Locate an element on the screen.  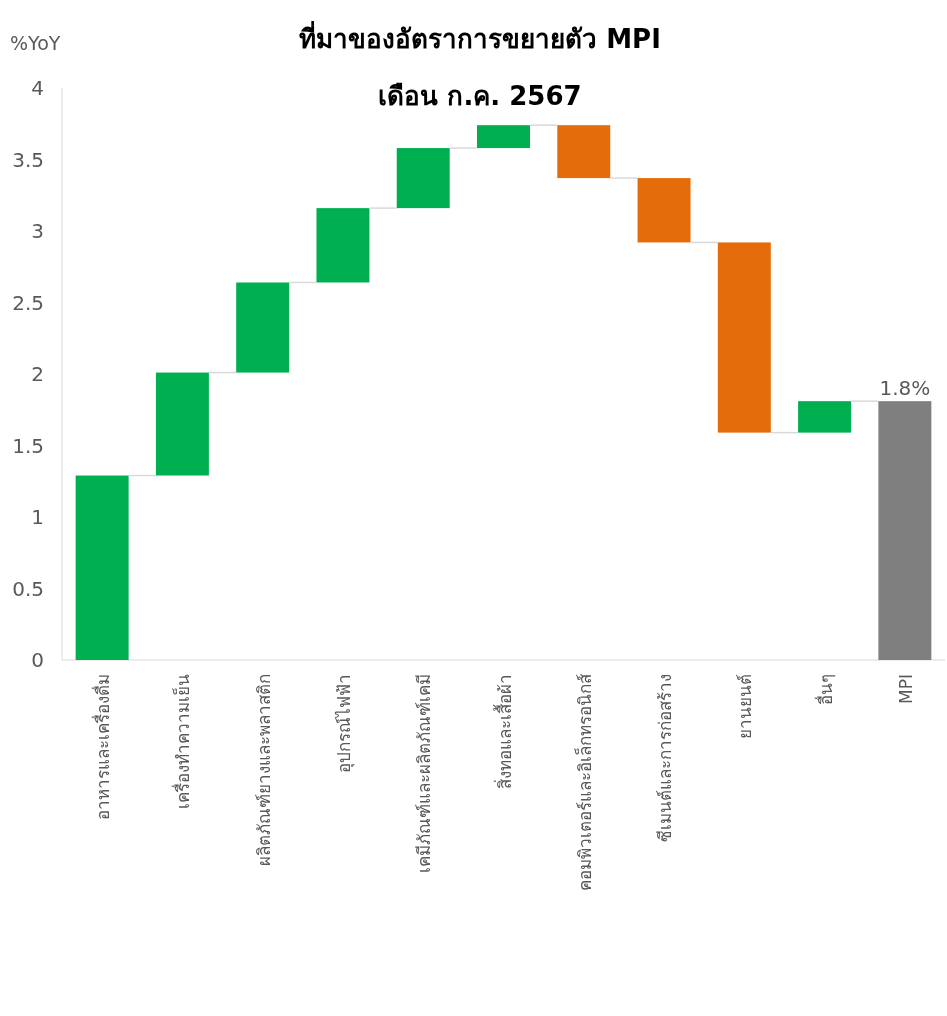
y-axis-title: %YoY is located at coordinates (35, 43).